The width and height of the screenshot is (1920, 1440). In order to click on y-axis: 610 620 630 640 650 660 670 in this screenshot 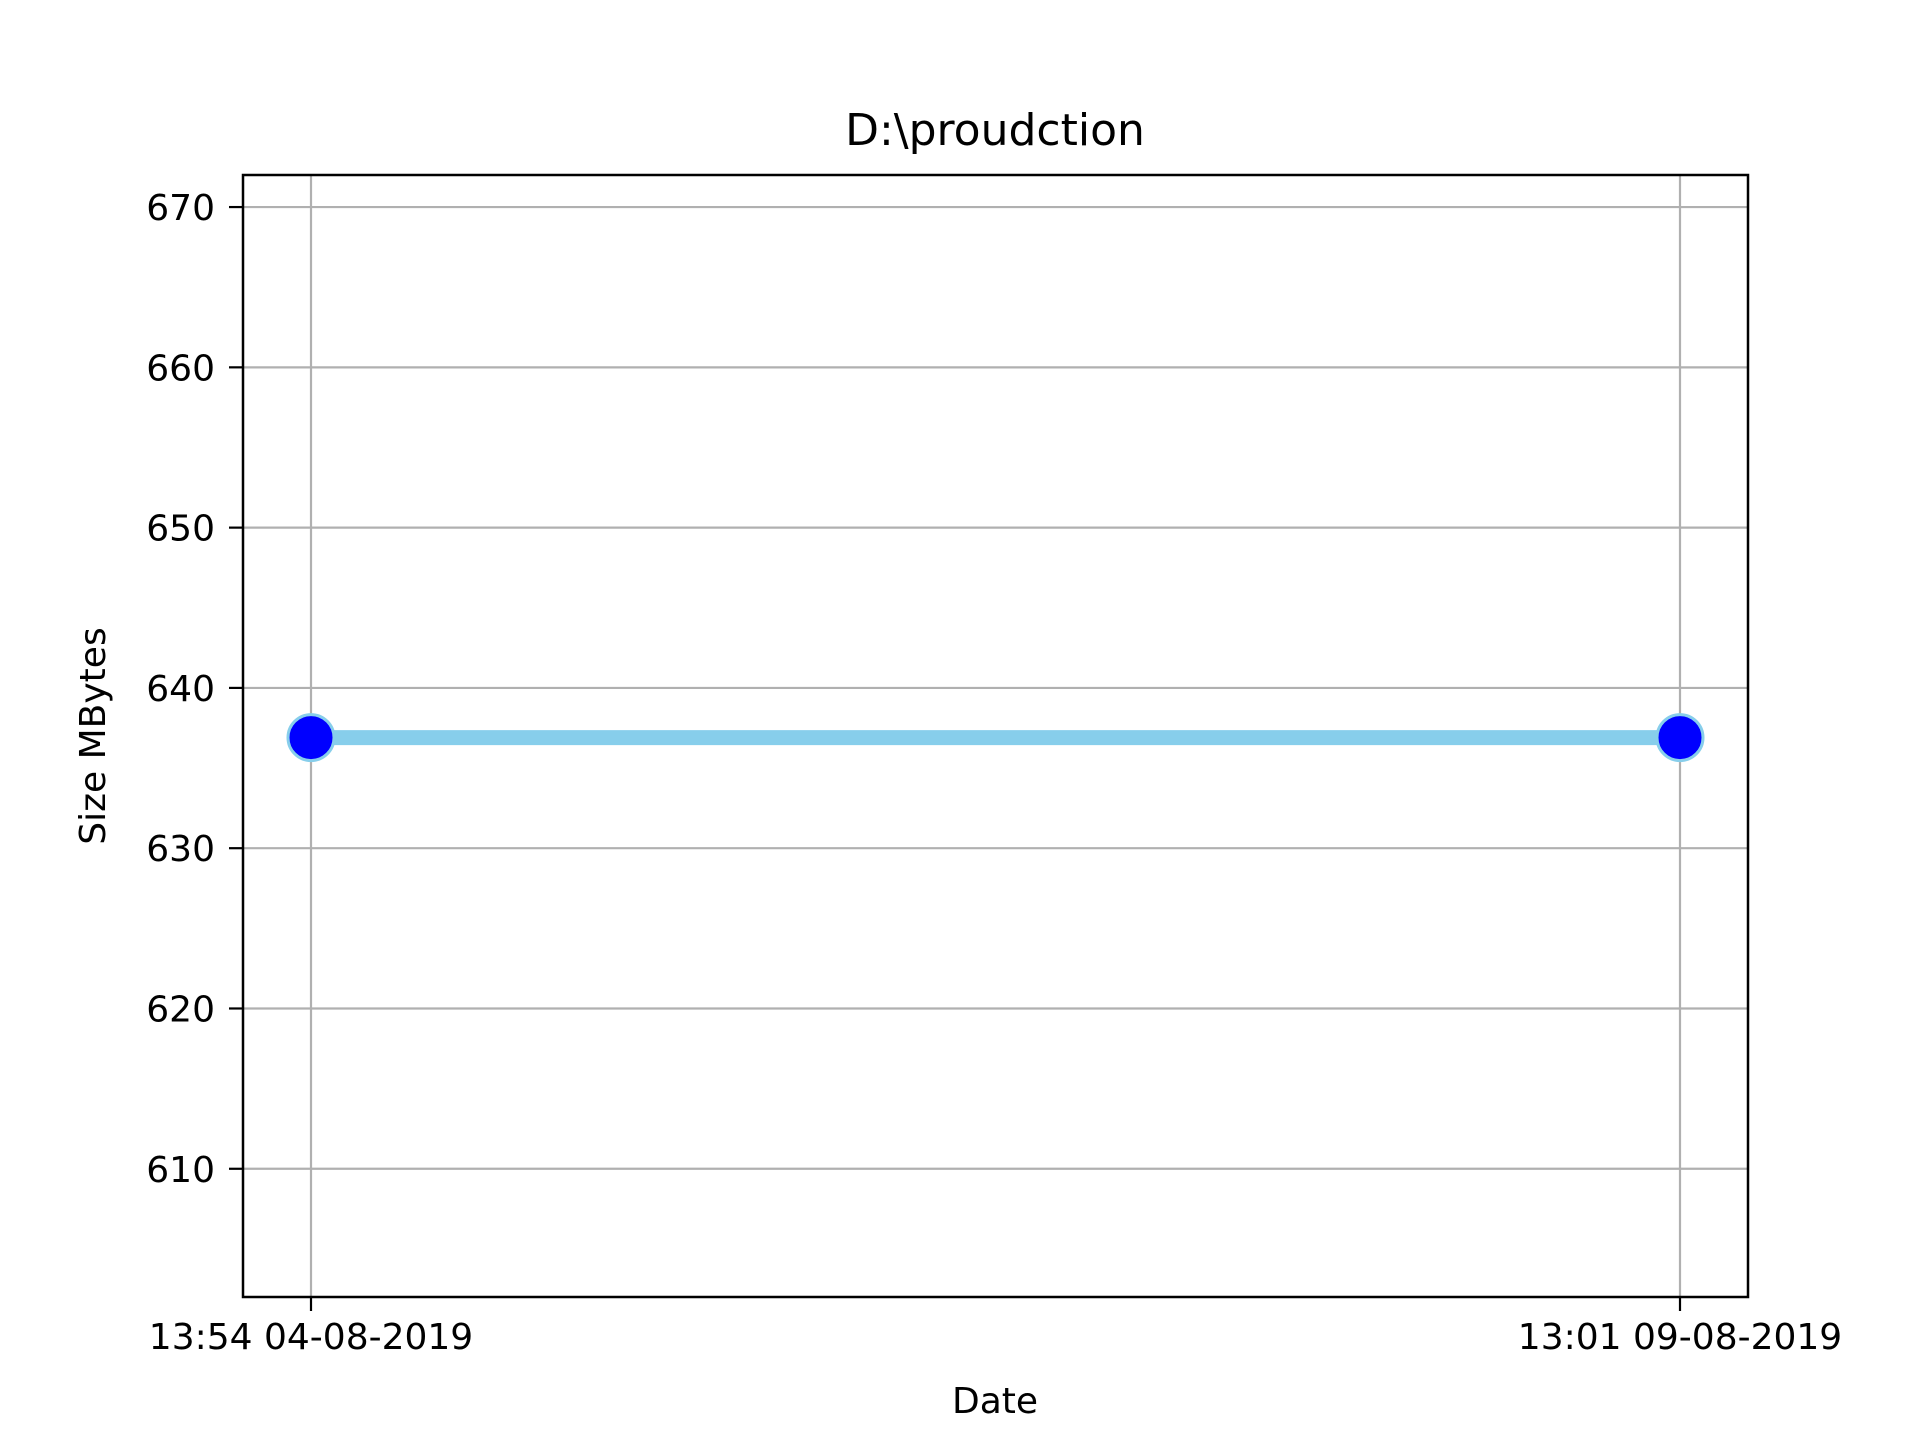, I will do `click(194, 689)`.